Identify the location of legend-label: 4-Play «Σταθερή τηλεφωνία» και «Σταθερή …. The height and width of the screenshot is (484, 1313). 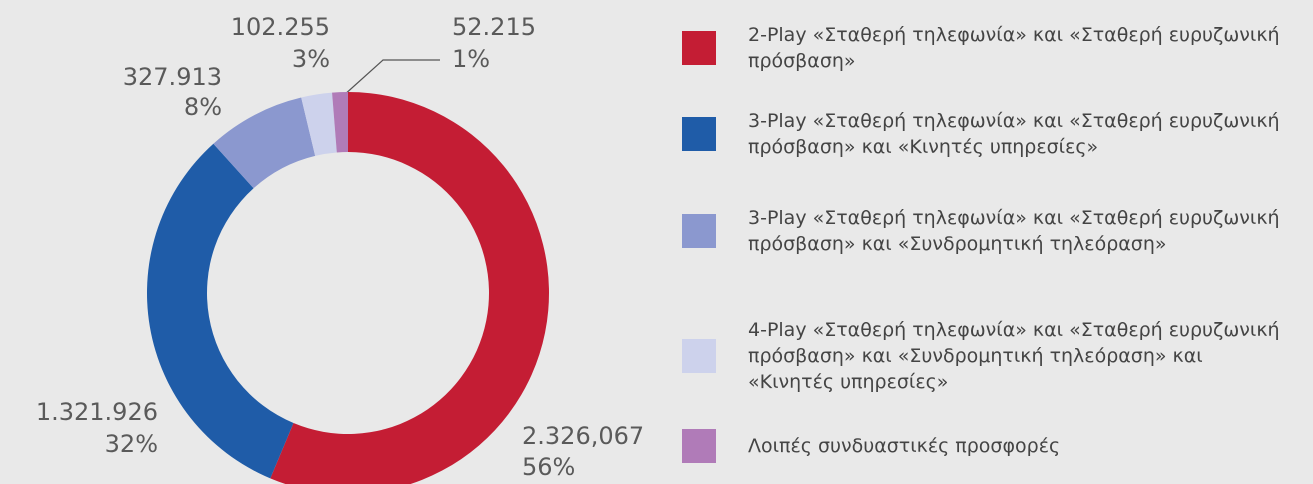
(1014, 356).